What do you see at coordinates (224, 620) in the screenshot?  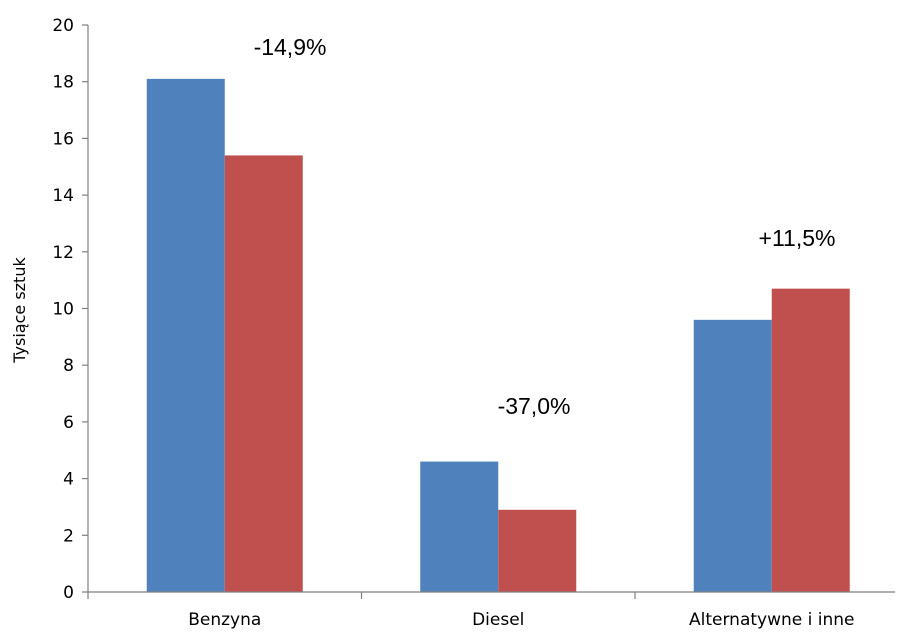 I see `x-category-label: Benzyna` at bounding box center [224, 620].